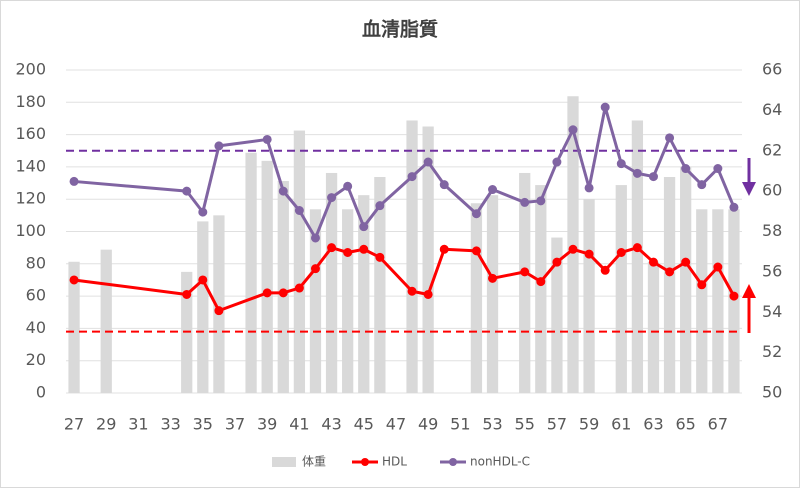 This screenshot has height=488, width=800. I want to click on x-tick-label: 59, so click(589, 424).